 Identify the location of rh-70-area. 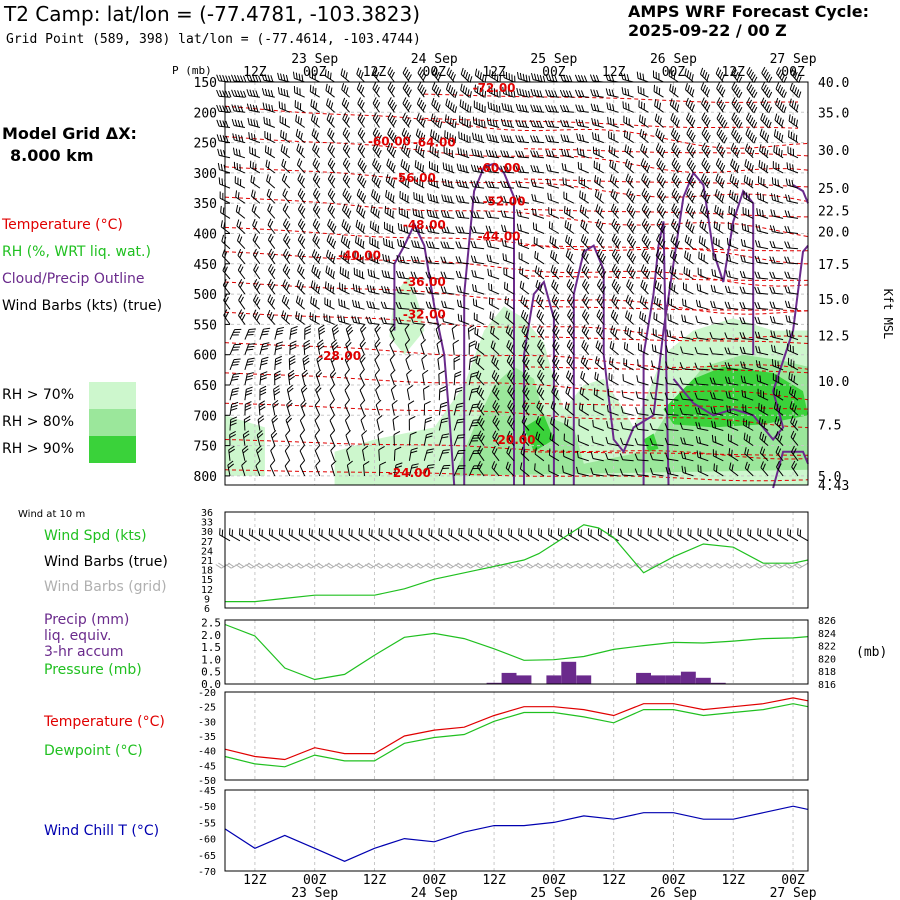
(407, 315).